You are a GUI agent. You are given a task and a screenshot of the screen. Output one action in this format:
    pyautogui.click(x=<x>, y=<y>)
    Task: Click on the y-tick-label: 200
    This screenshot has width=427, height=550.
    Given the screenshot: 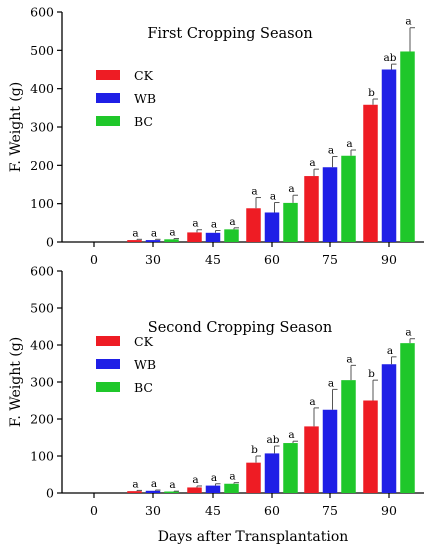 What is the action you would take?
    pyautogui.click(x=42, y=419)
    